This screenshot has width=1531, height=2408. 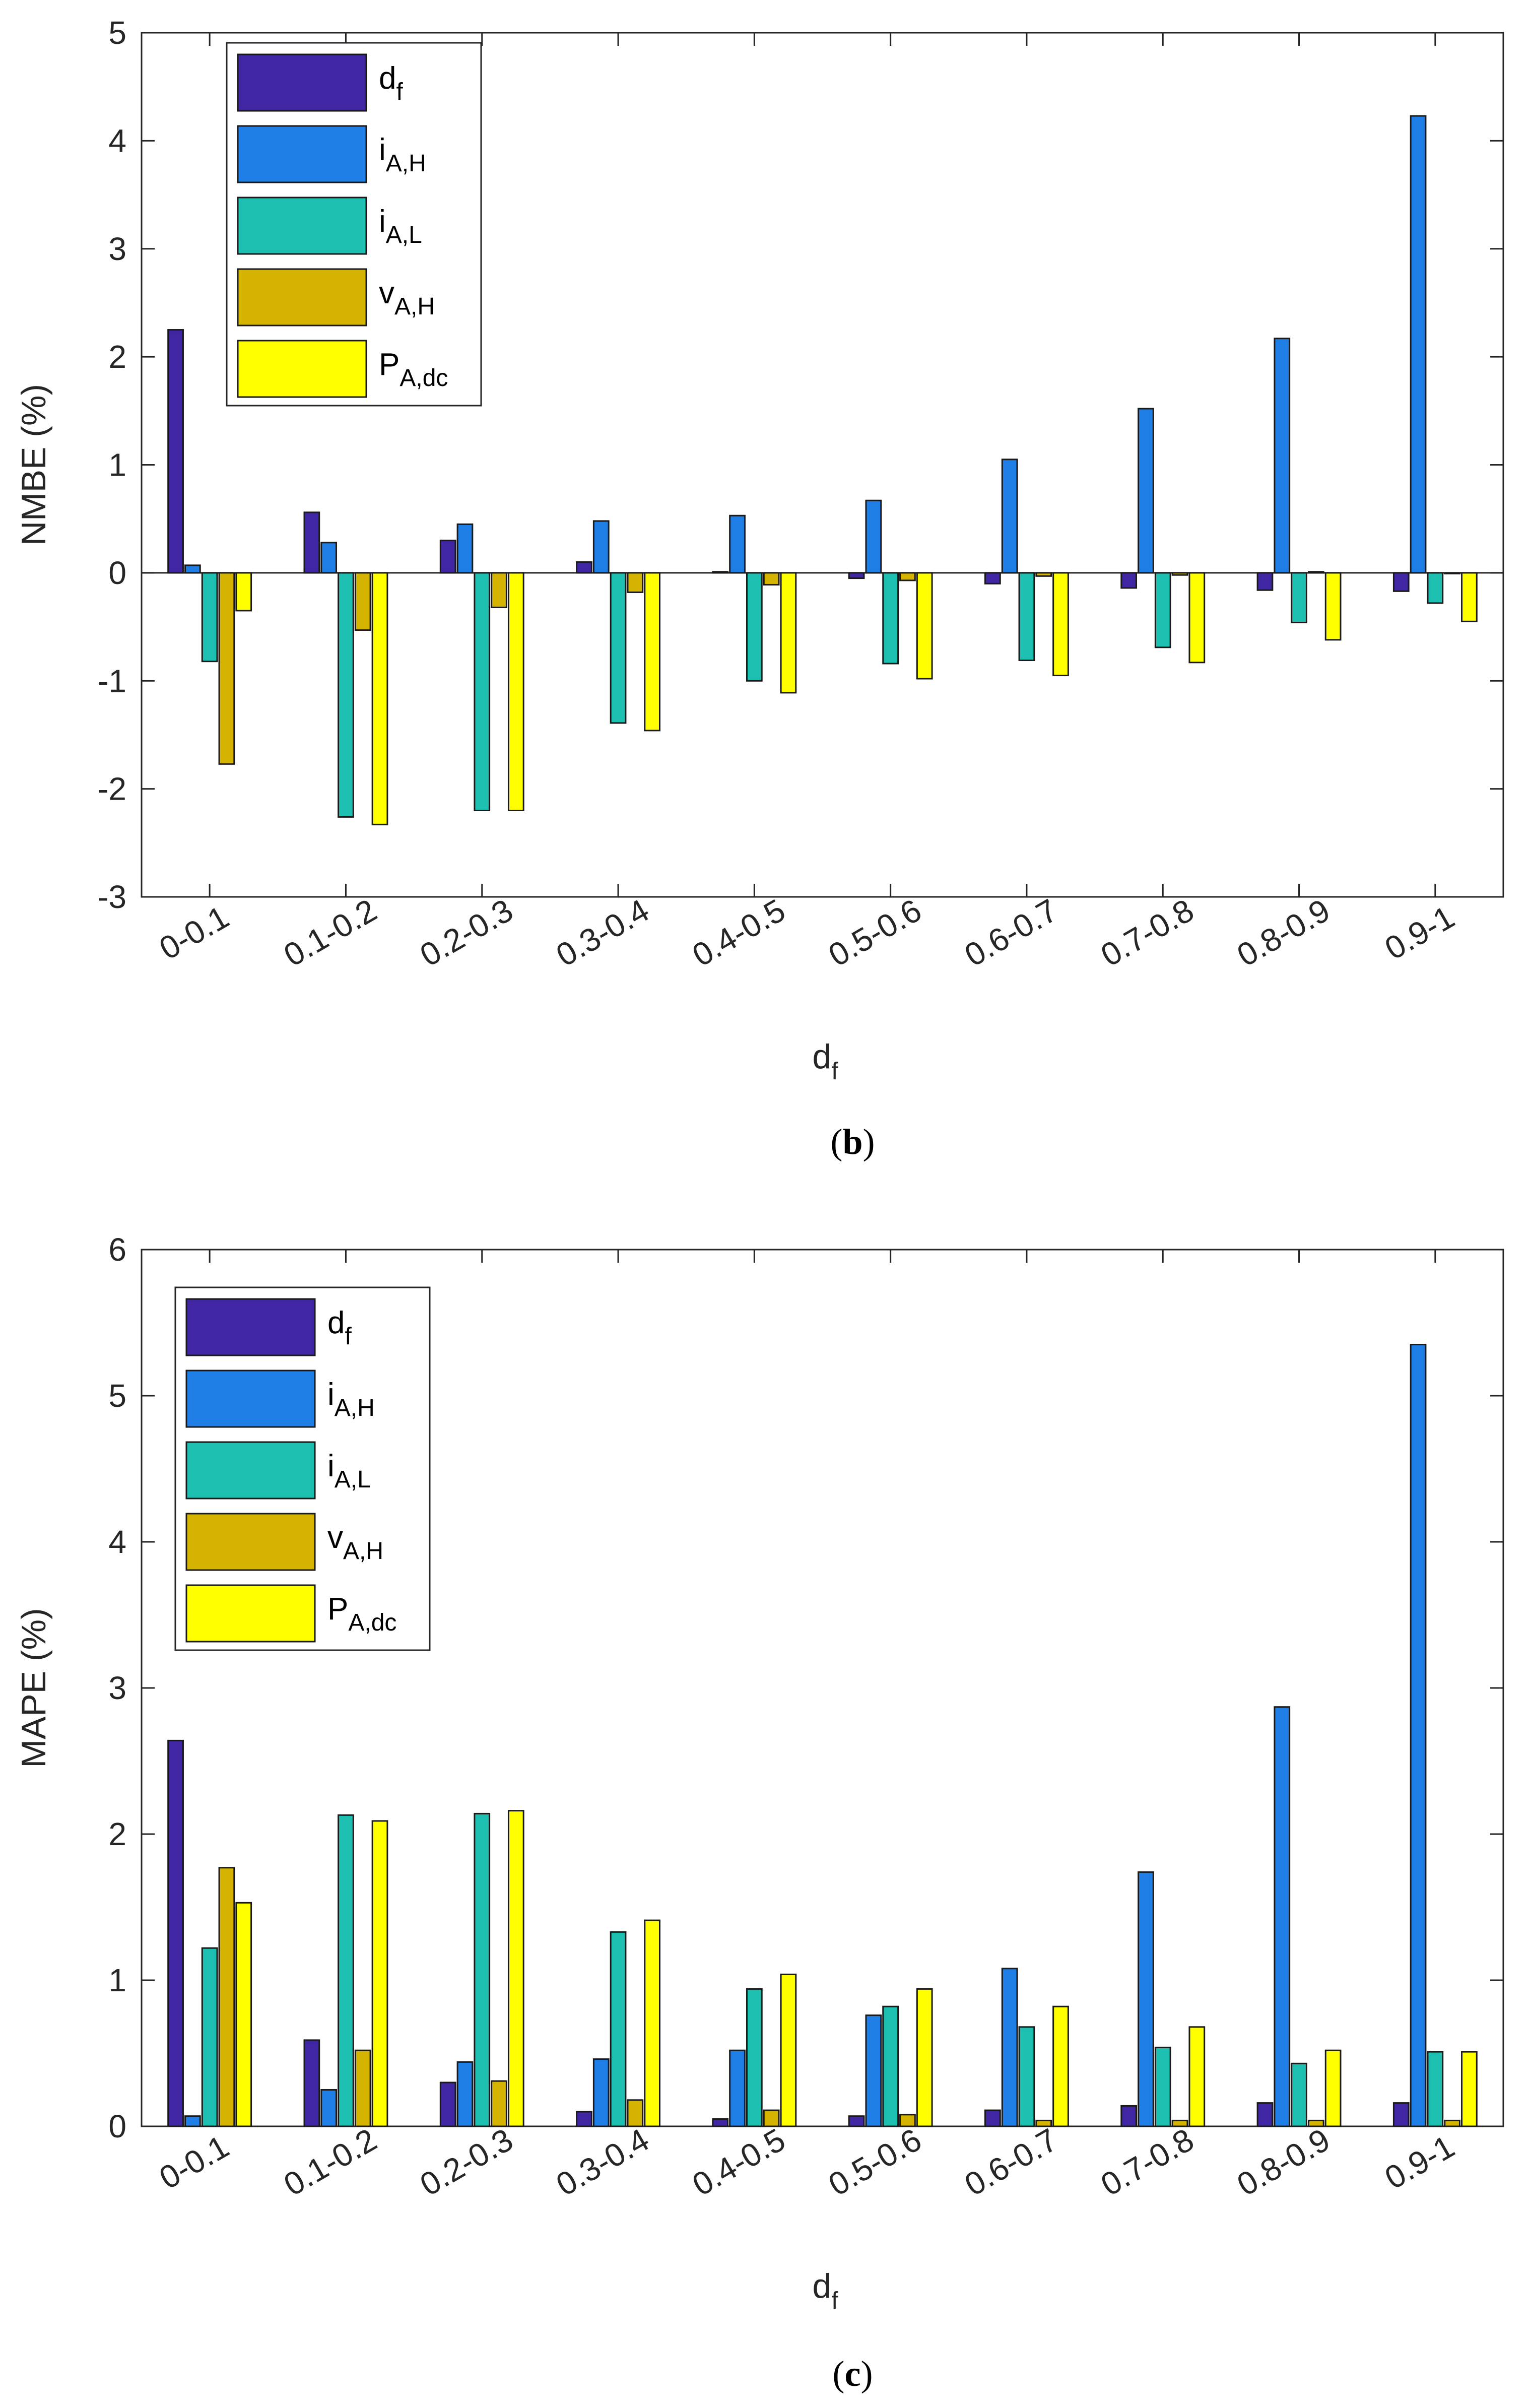 I want to click on panel-caption-open: (, so click(x=839, y=2374).